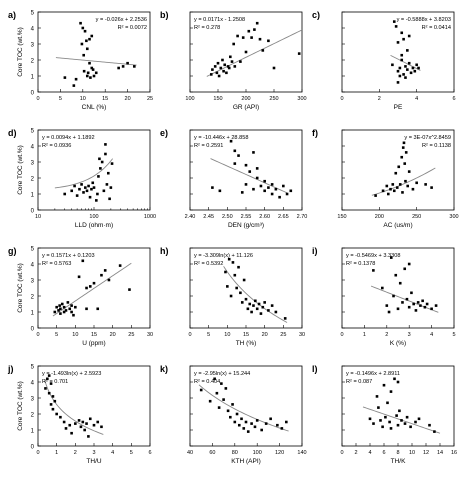 This screenshot has height=486, width=474. I want to click on fit-equation: y = -3.309ln(x) + 11.126, so click(223, 256).